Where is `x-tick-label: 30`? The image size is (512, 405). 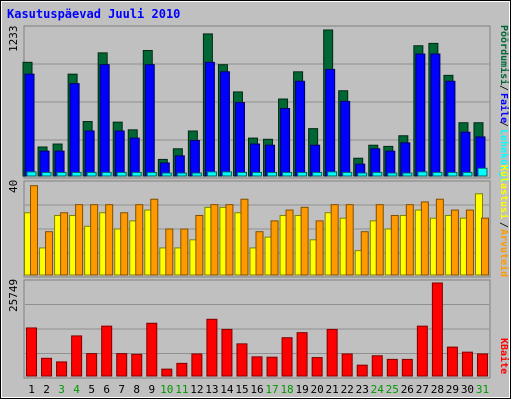
x-tick-label: 30 is located at coordinates (467, 389).